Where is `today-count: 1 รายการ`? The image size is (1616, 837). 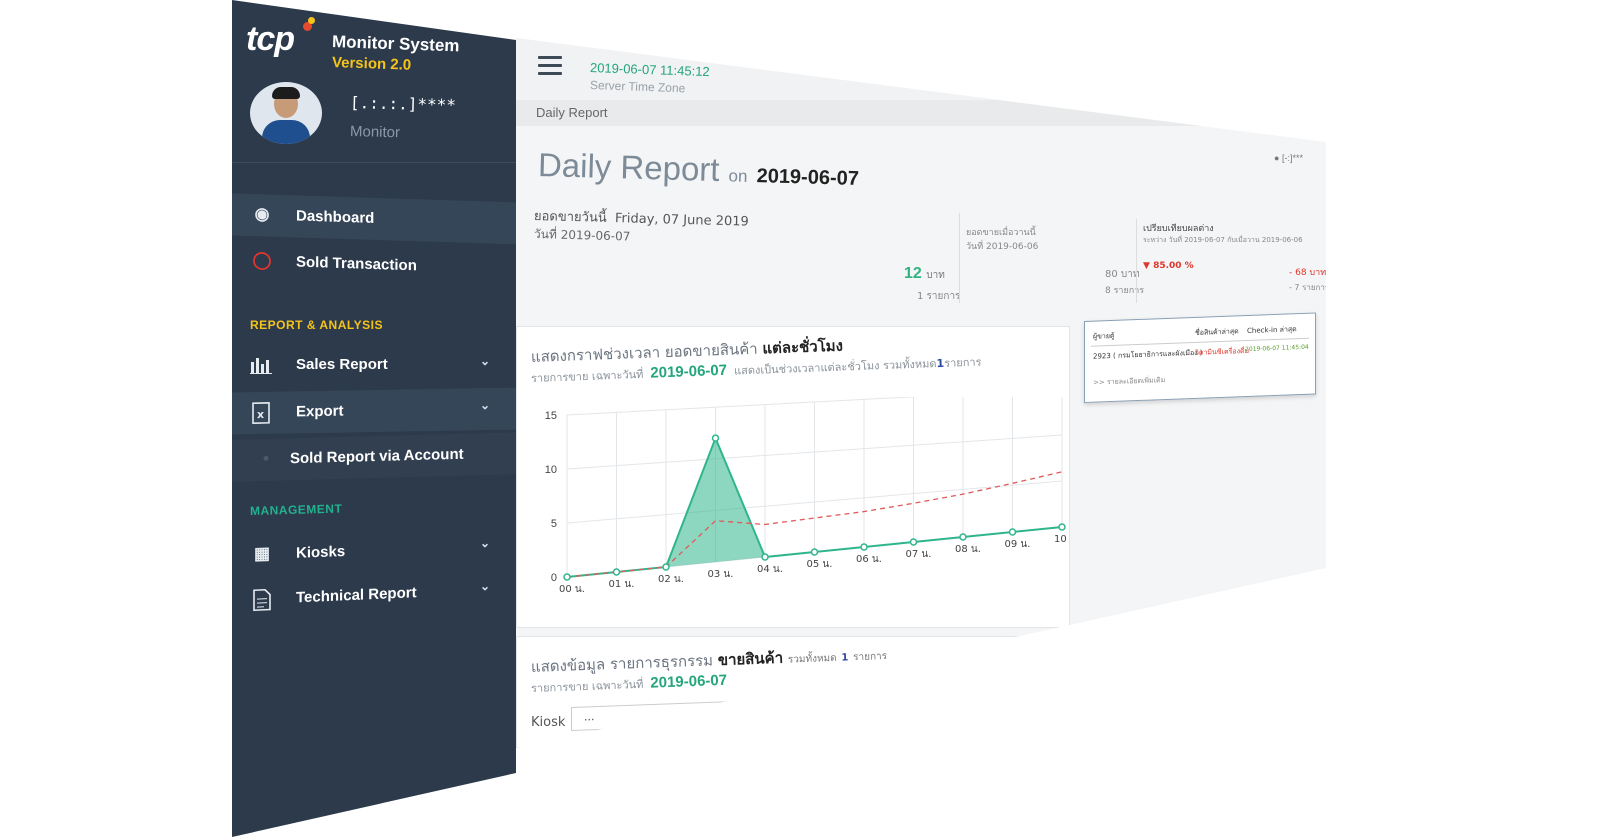 today-count: 1 รายการ is located at coordinates (939, 296).